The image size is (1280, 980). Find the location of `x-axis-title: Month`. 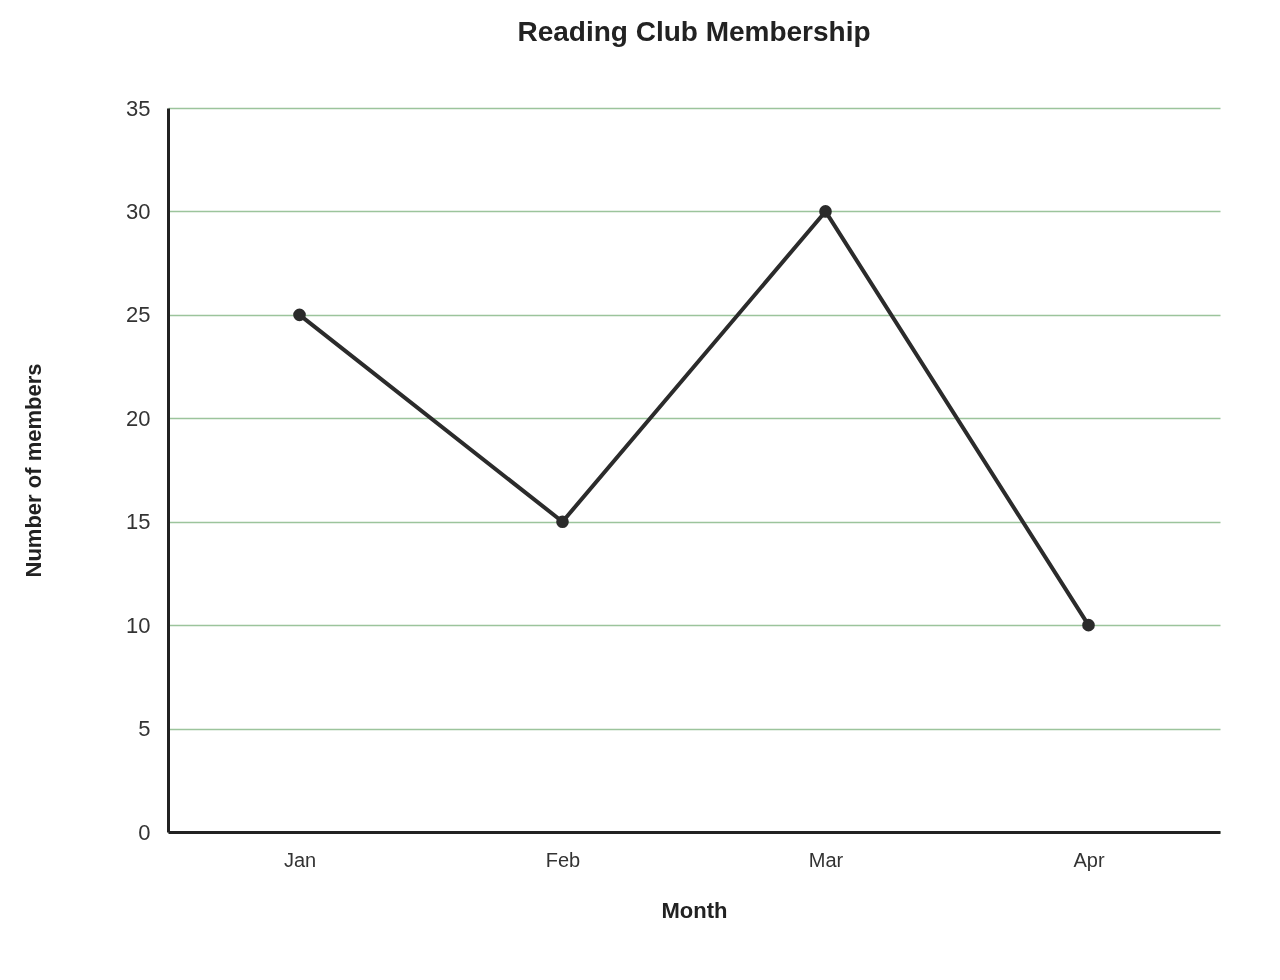

x-axis-title: Month is located at coordinates (694, 910).